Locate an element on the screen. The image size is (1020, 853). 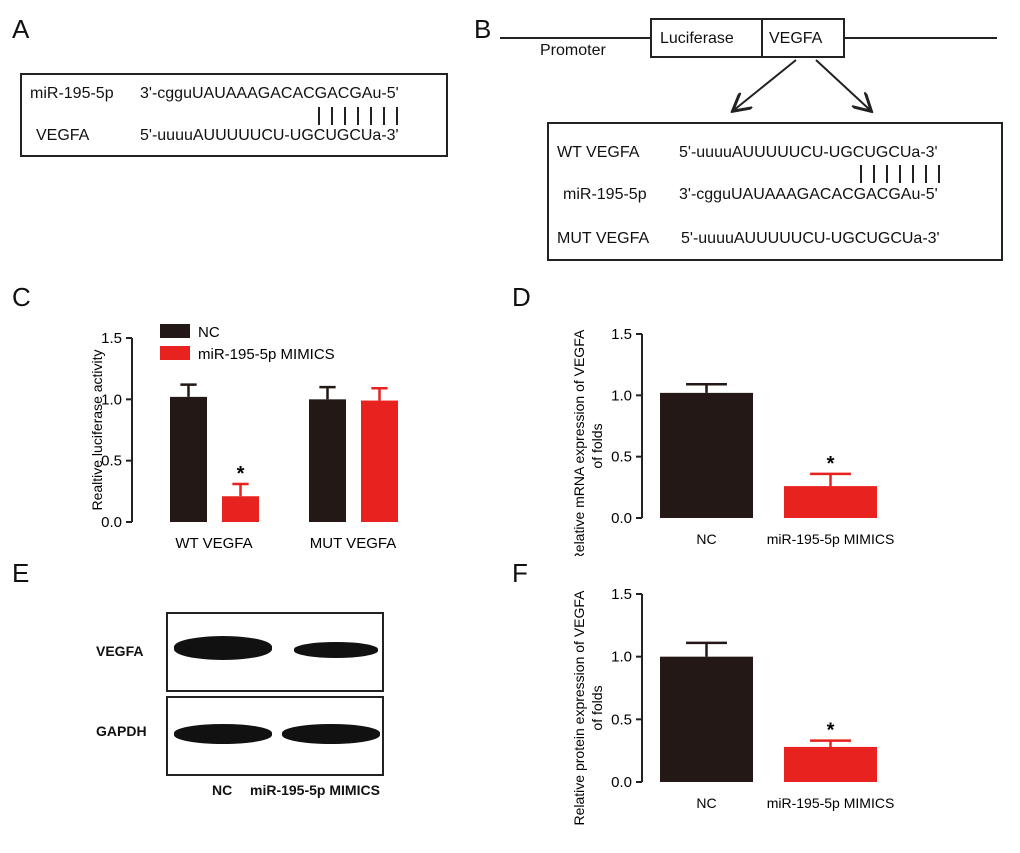
band-vegfa-nc is located at coordinates (223, 648).